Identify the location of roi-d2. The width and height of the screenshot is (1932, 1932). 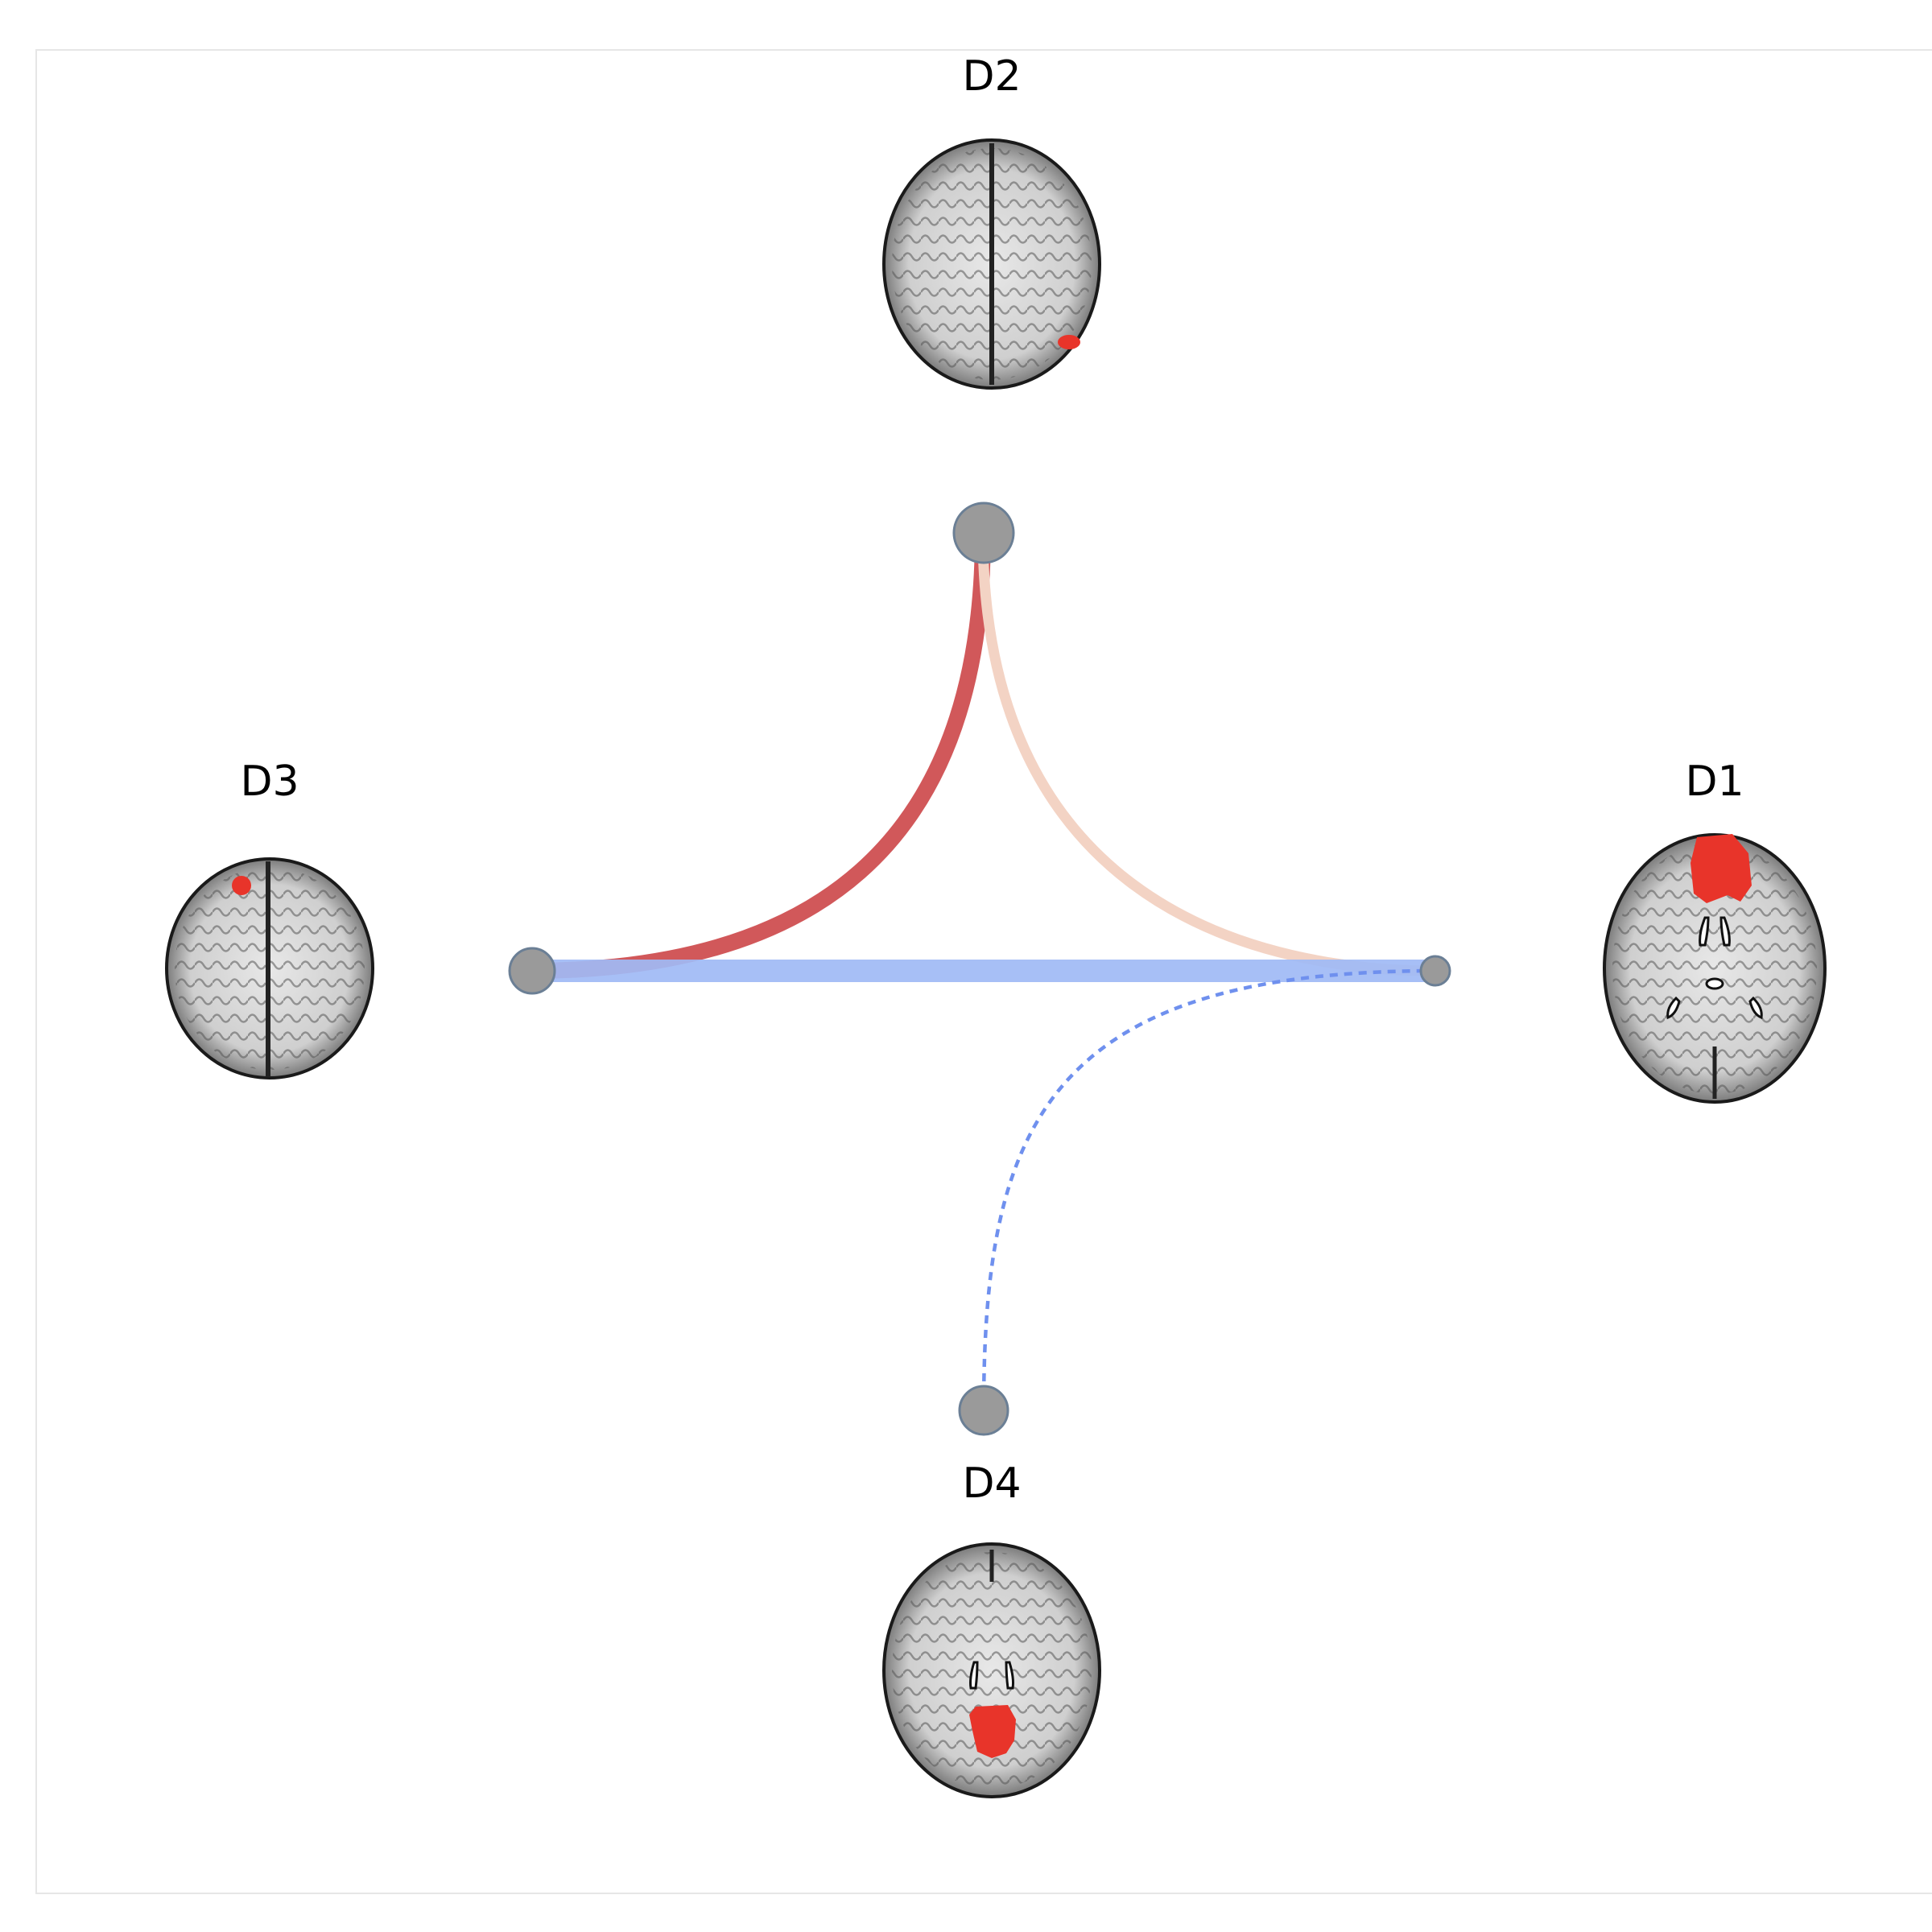
(1069, 342).